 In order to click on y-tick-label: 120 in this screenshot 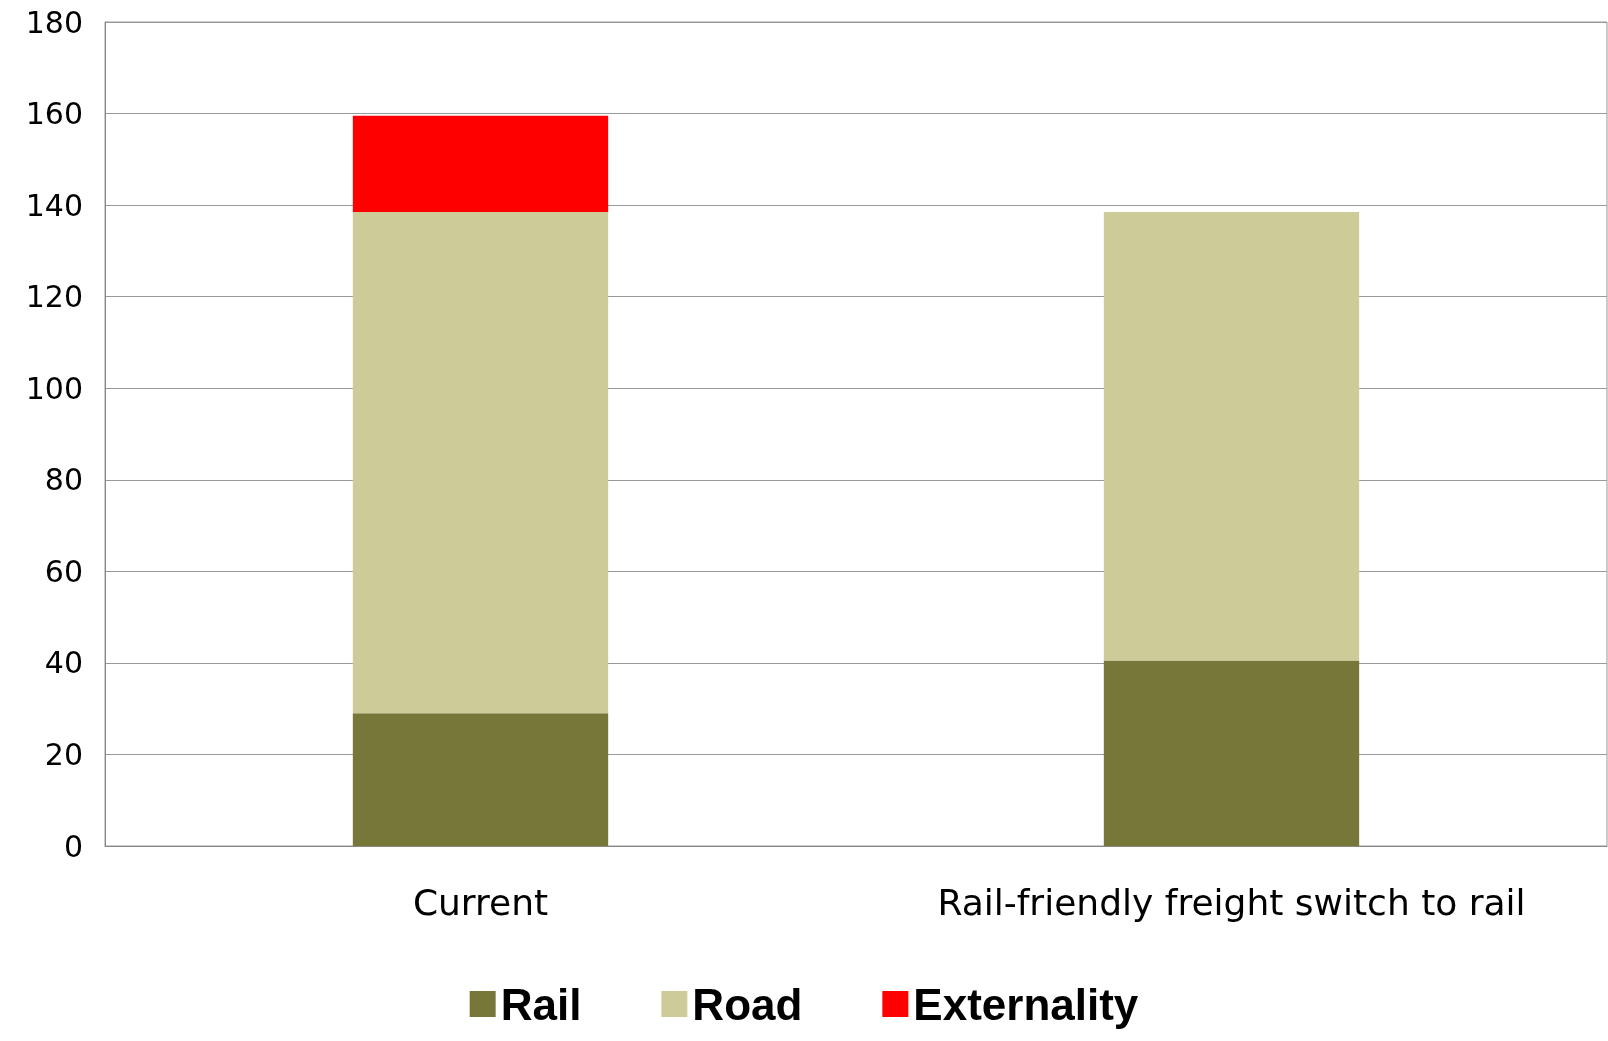, I will do `click(54, 297)`.